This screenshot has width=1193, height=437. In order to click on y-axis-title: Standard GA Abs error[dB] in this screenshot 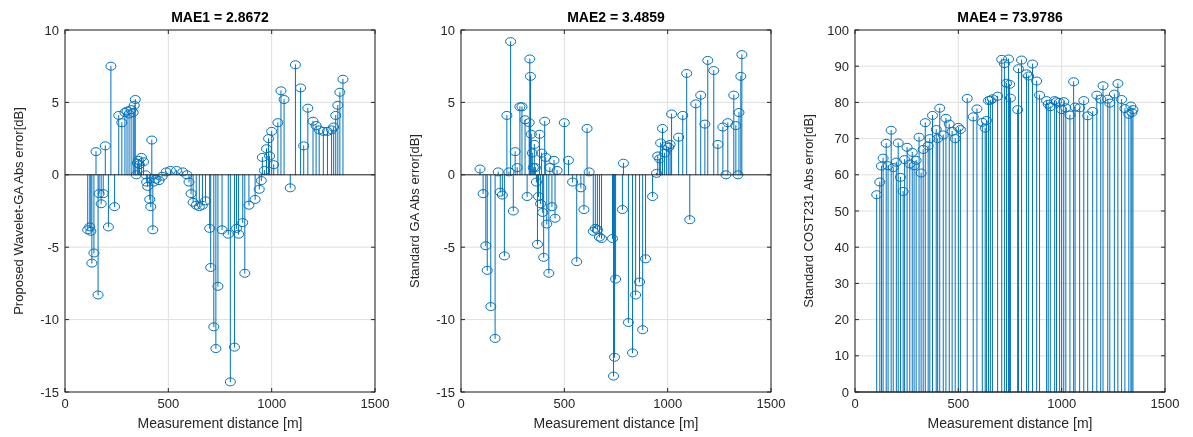, I will do `click(414, 211)`.